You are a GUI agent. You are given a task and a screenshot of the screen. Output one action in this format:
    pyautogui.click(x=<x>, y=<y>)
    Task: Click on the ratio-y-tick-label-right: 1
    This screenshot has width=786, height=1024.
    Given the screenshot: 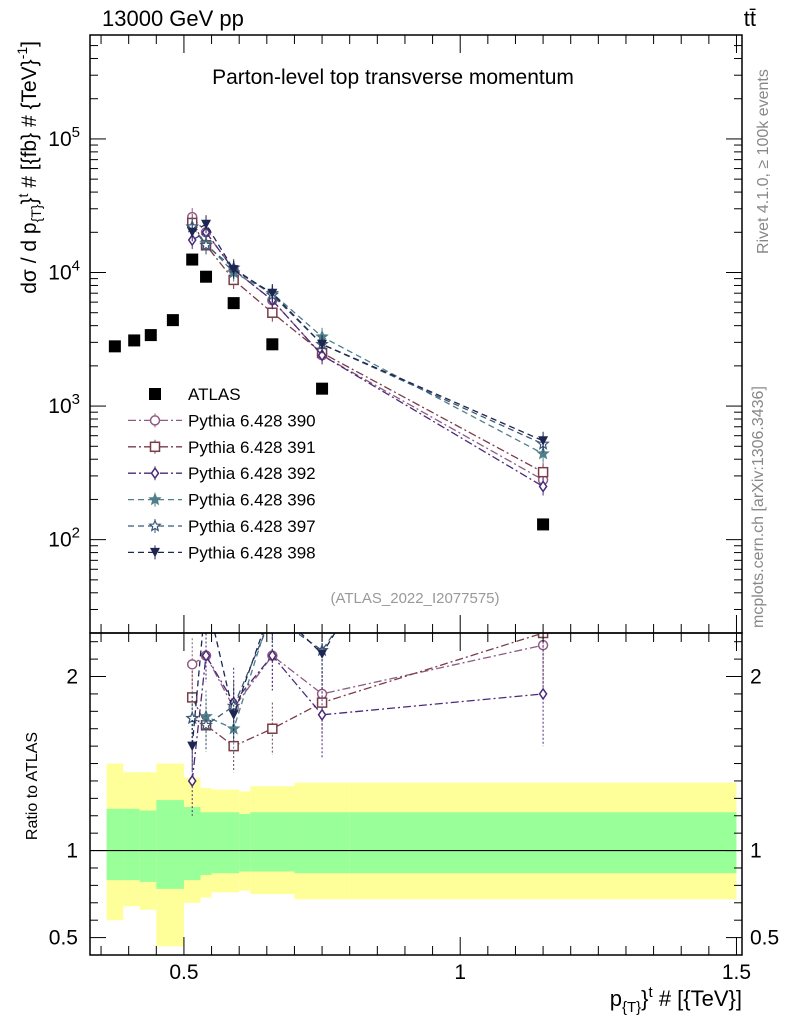 What is the action you would take?
    pyautogui.click(x=756, y=851)
    